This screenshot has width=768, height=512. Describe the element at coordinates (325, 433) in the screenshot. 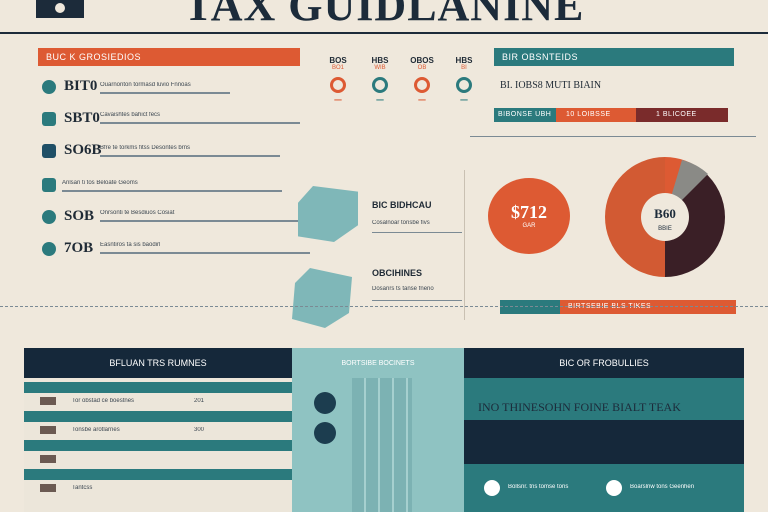

I see `settings-icon` at that location.